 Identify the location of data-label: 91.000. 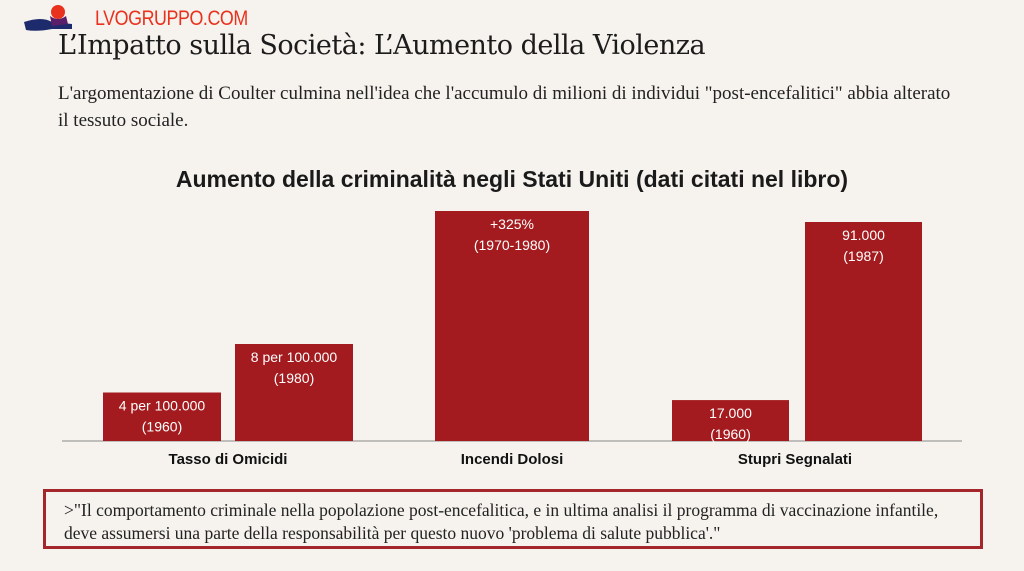
(863, 235).